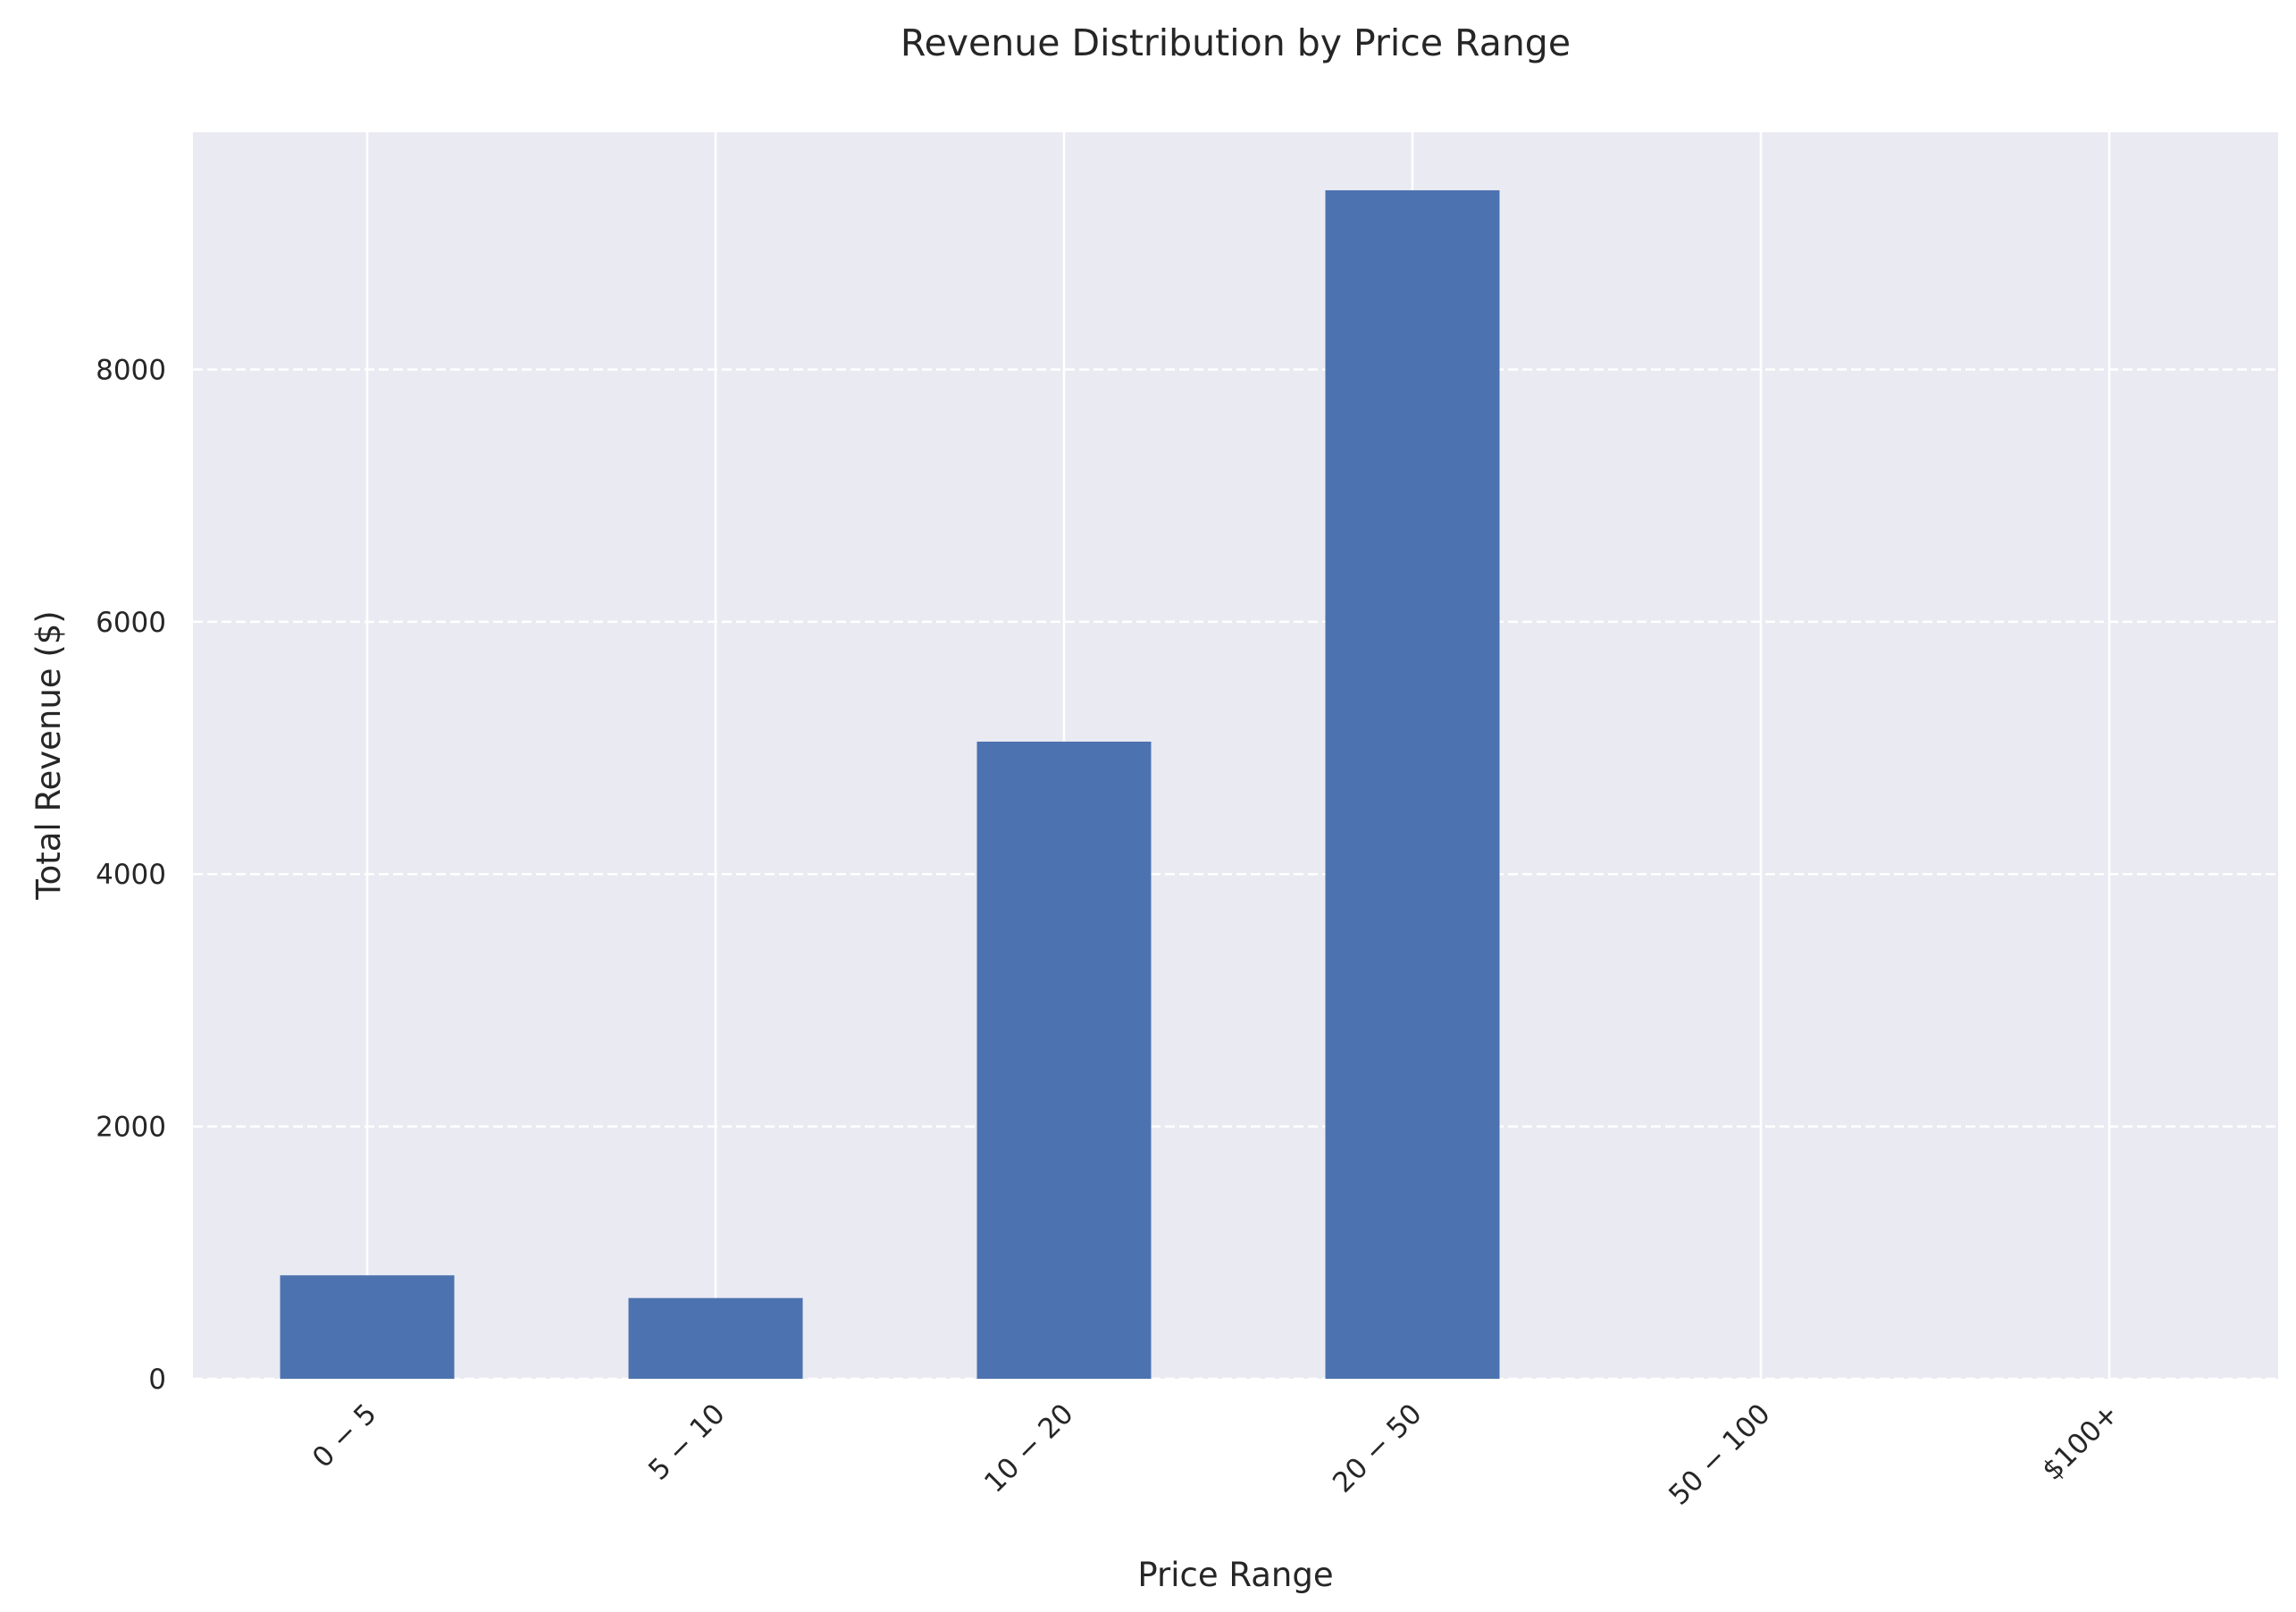 The image size is (2296, 1612). Describe the element at coordinates (1378, 1448) in the screenshot. I see `x-tick-label: 20 − 50` at that location.